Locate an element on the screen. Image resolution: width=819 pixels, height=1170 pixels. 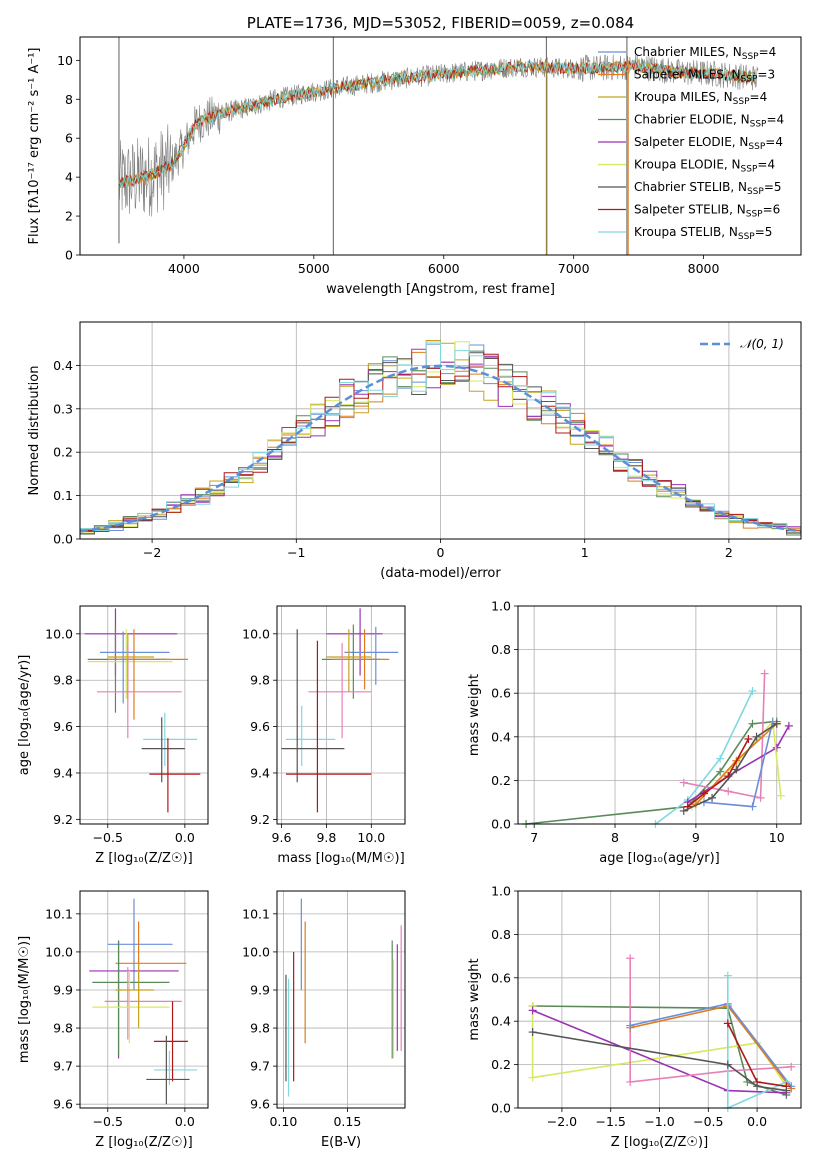
y-tick-label: 9.4 is located at coordinates (63, 772).